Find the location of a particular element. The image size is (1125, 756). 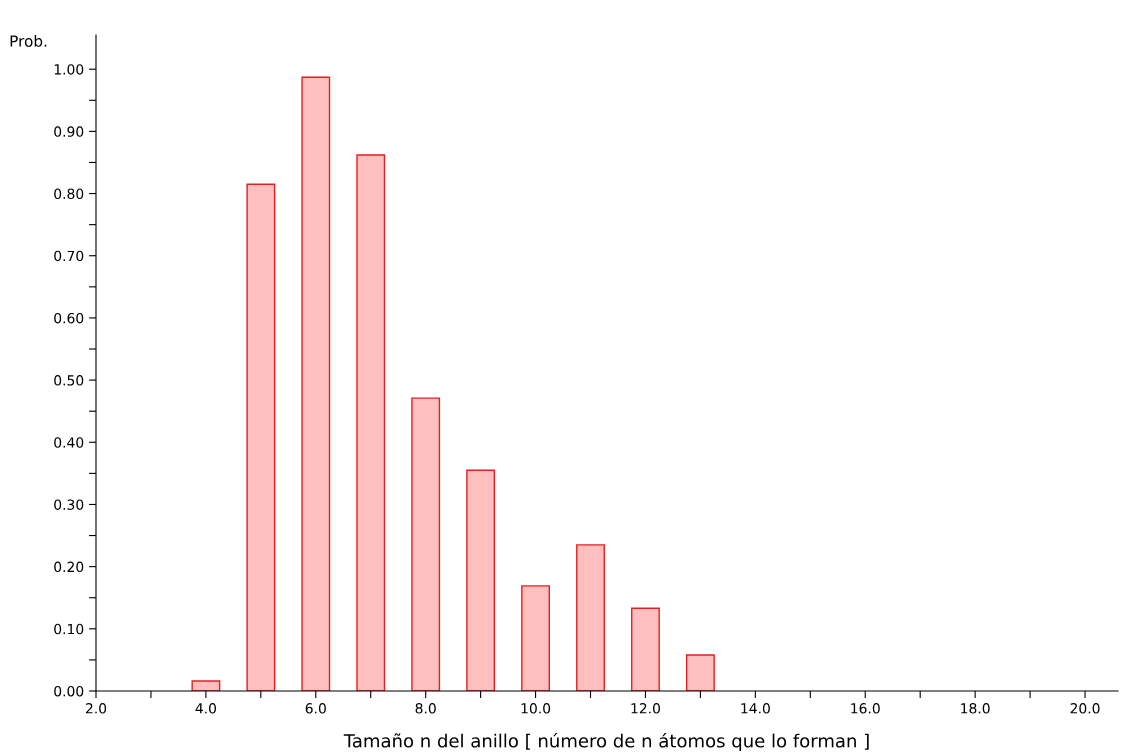

y-tick-label: 0.80 is located at coordinates (69, 194).